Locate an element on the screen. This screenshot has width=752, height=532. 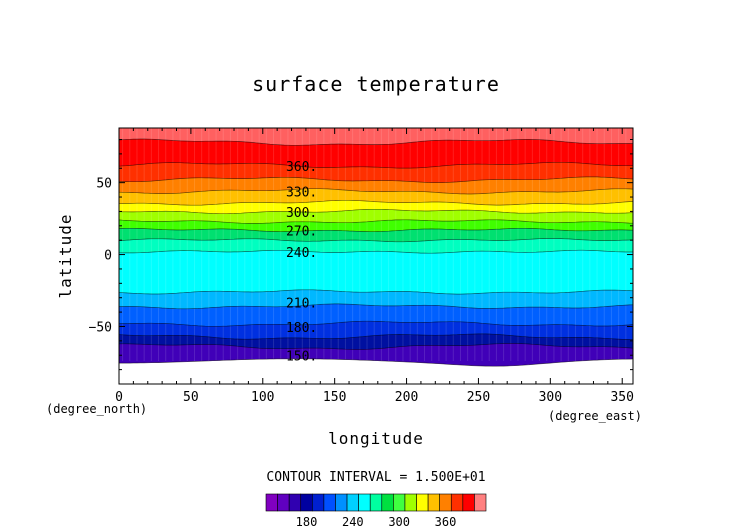
contour-label: 180. is located at coordinates (301, 328).